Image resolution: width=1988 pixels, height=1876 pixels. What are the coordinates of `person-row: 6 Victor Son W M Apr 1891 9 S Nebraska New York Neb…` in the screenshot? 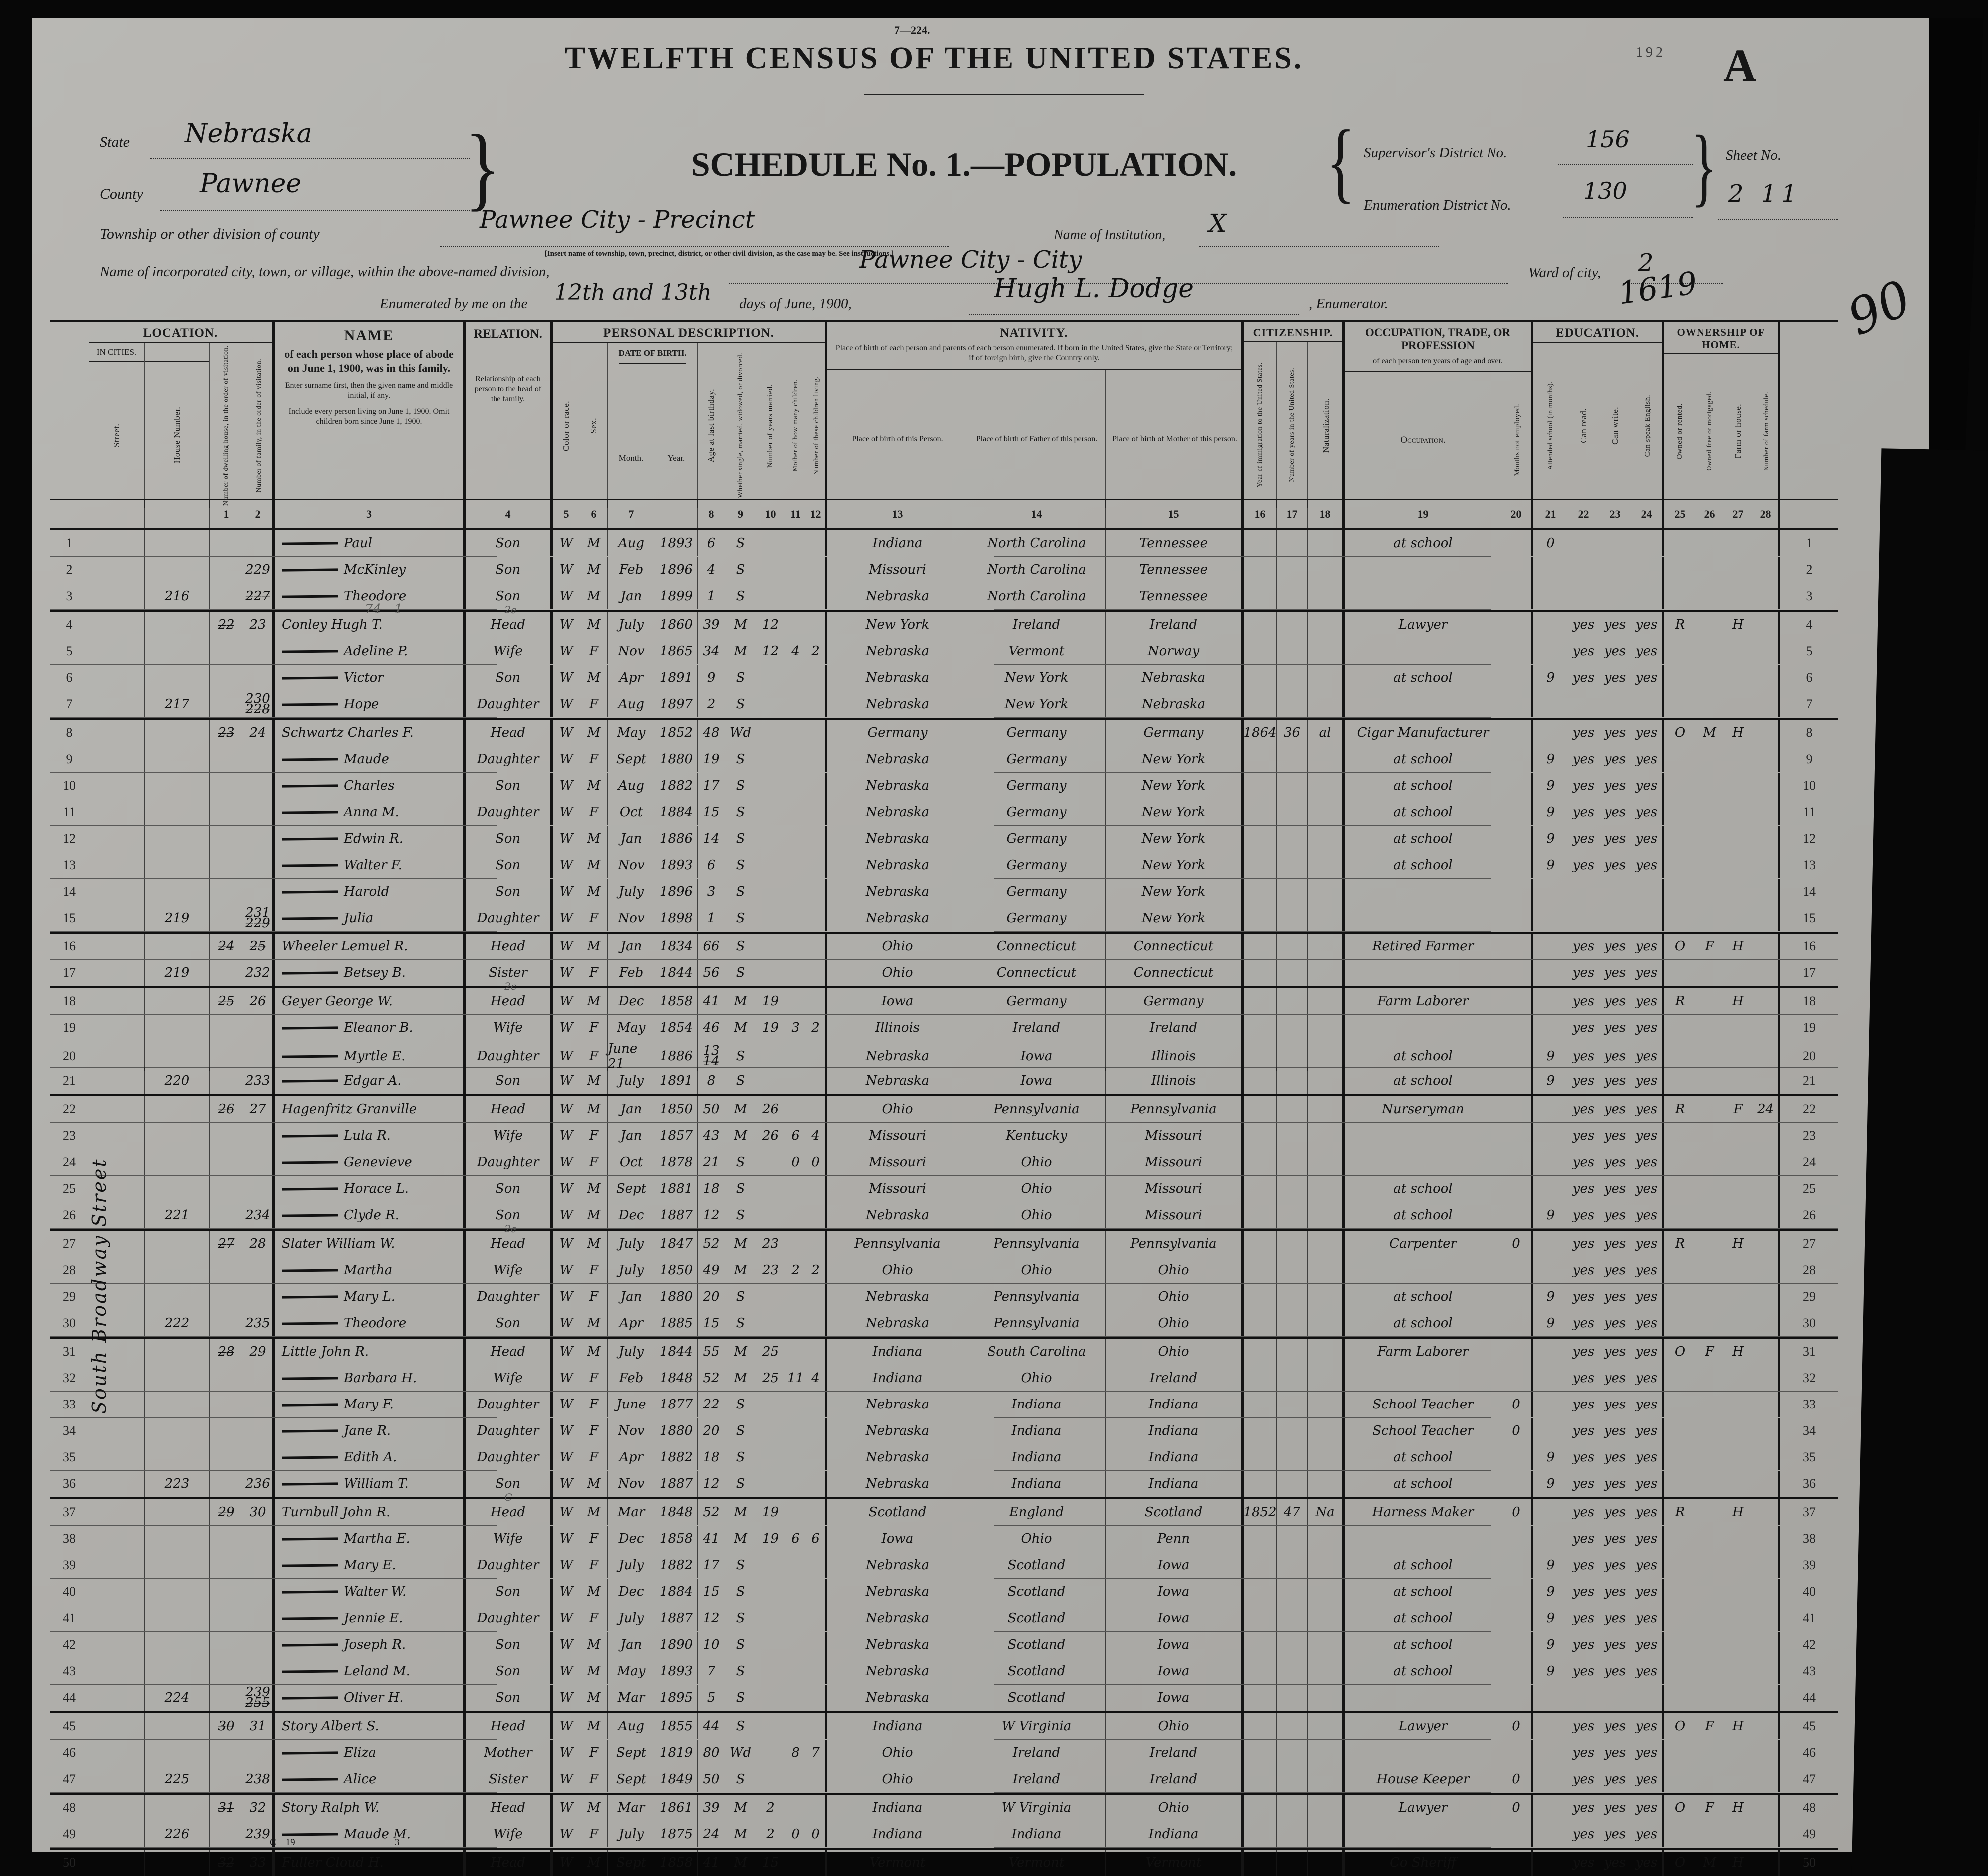 It's located at (944, 678).